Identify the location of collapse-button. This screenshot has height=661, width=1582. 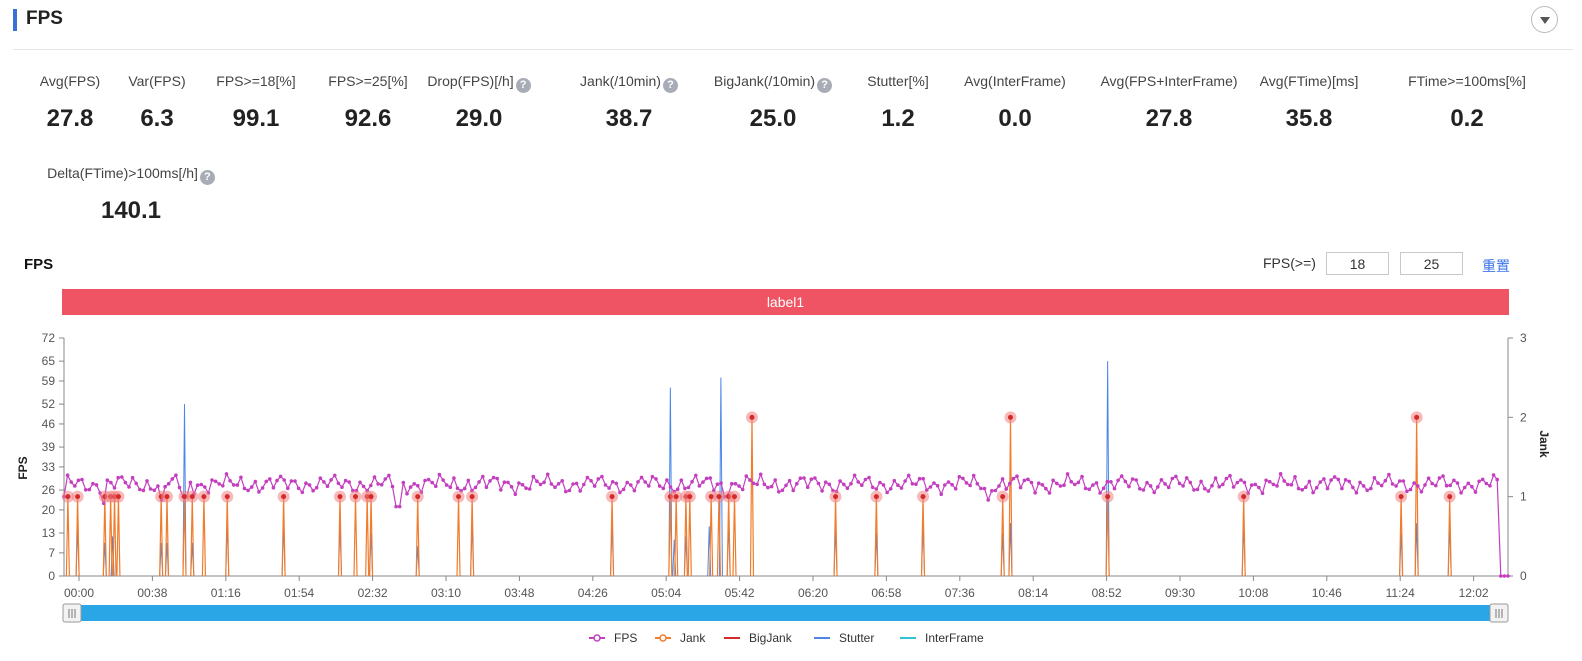
(1544, 19).